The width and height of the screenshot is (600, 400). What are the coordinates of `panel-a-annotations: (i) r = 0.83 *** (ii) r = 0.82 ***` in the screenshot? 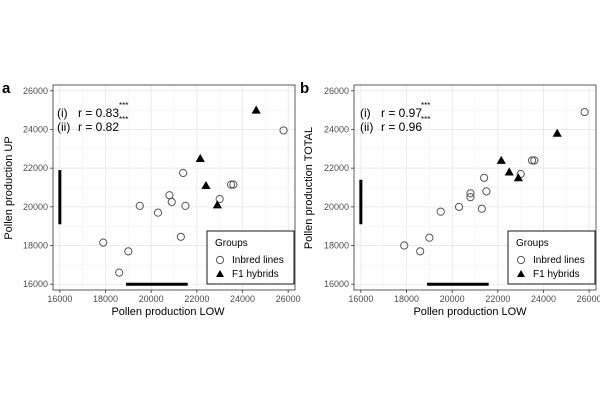 It's located at (92, 117).